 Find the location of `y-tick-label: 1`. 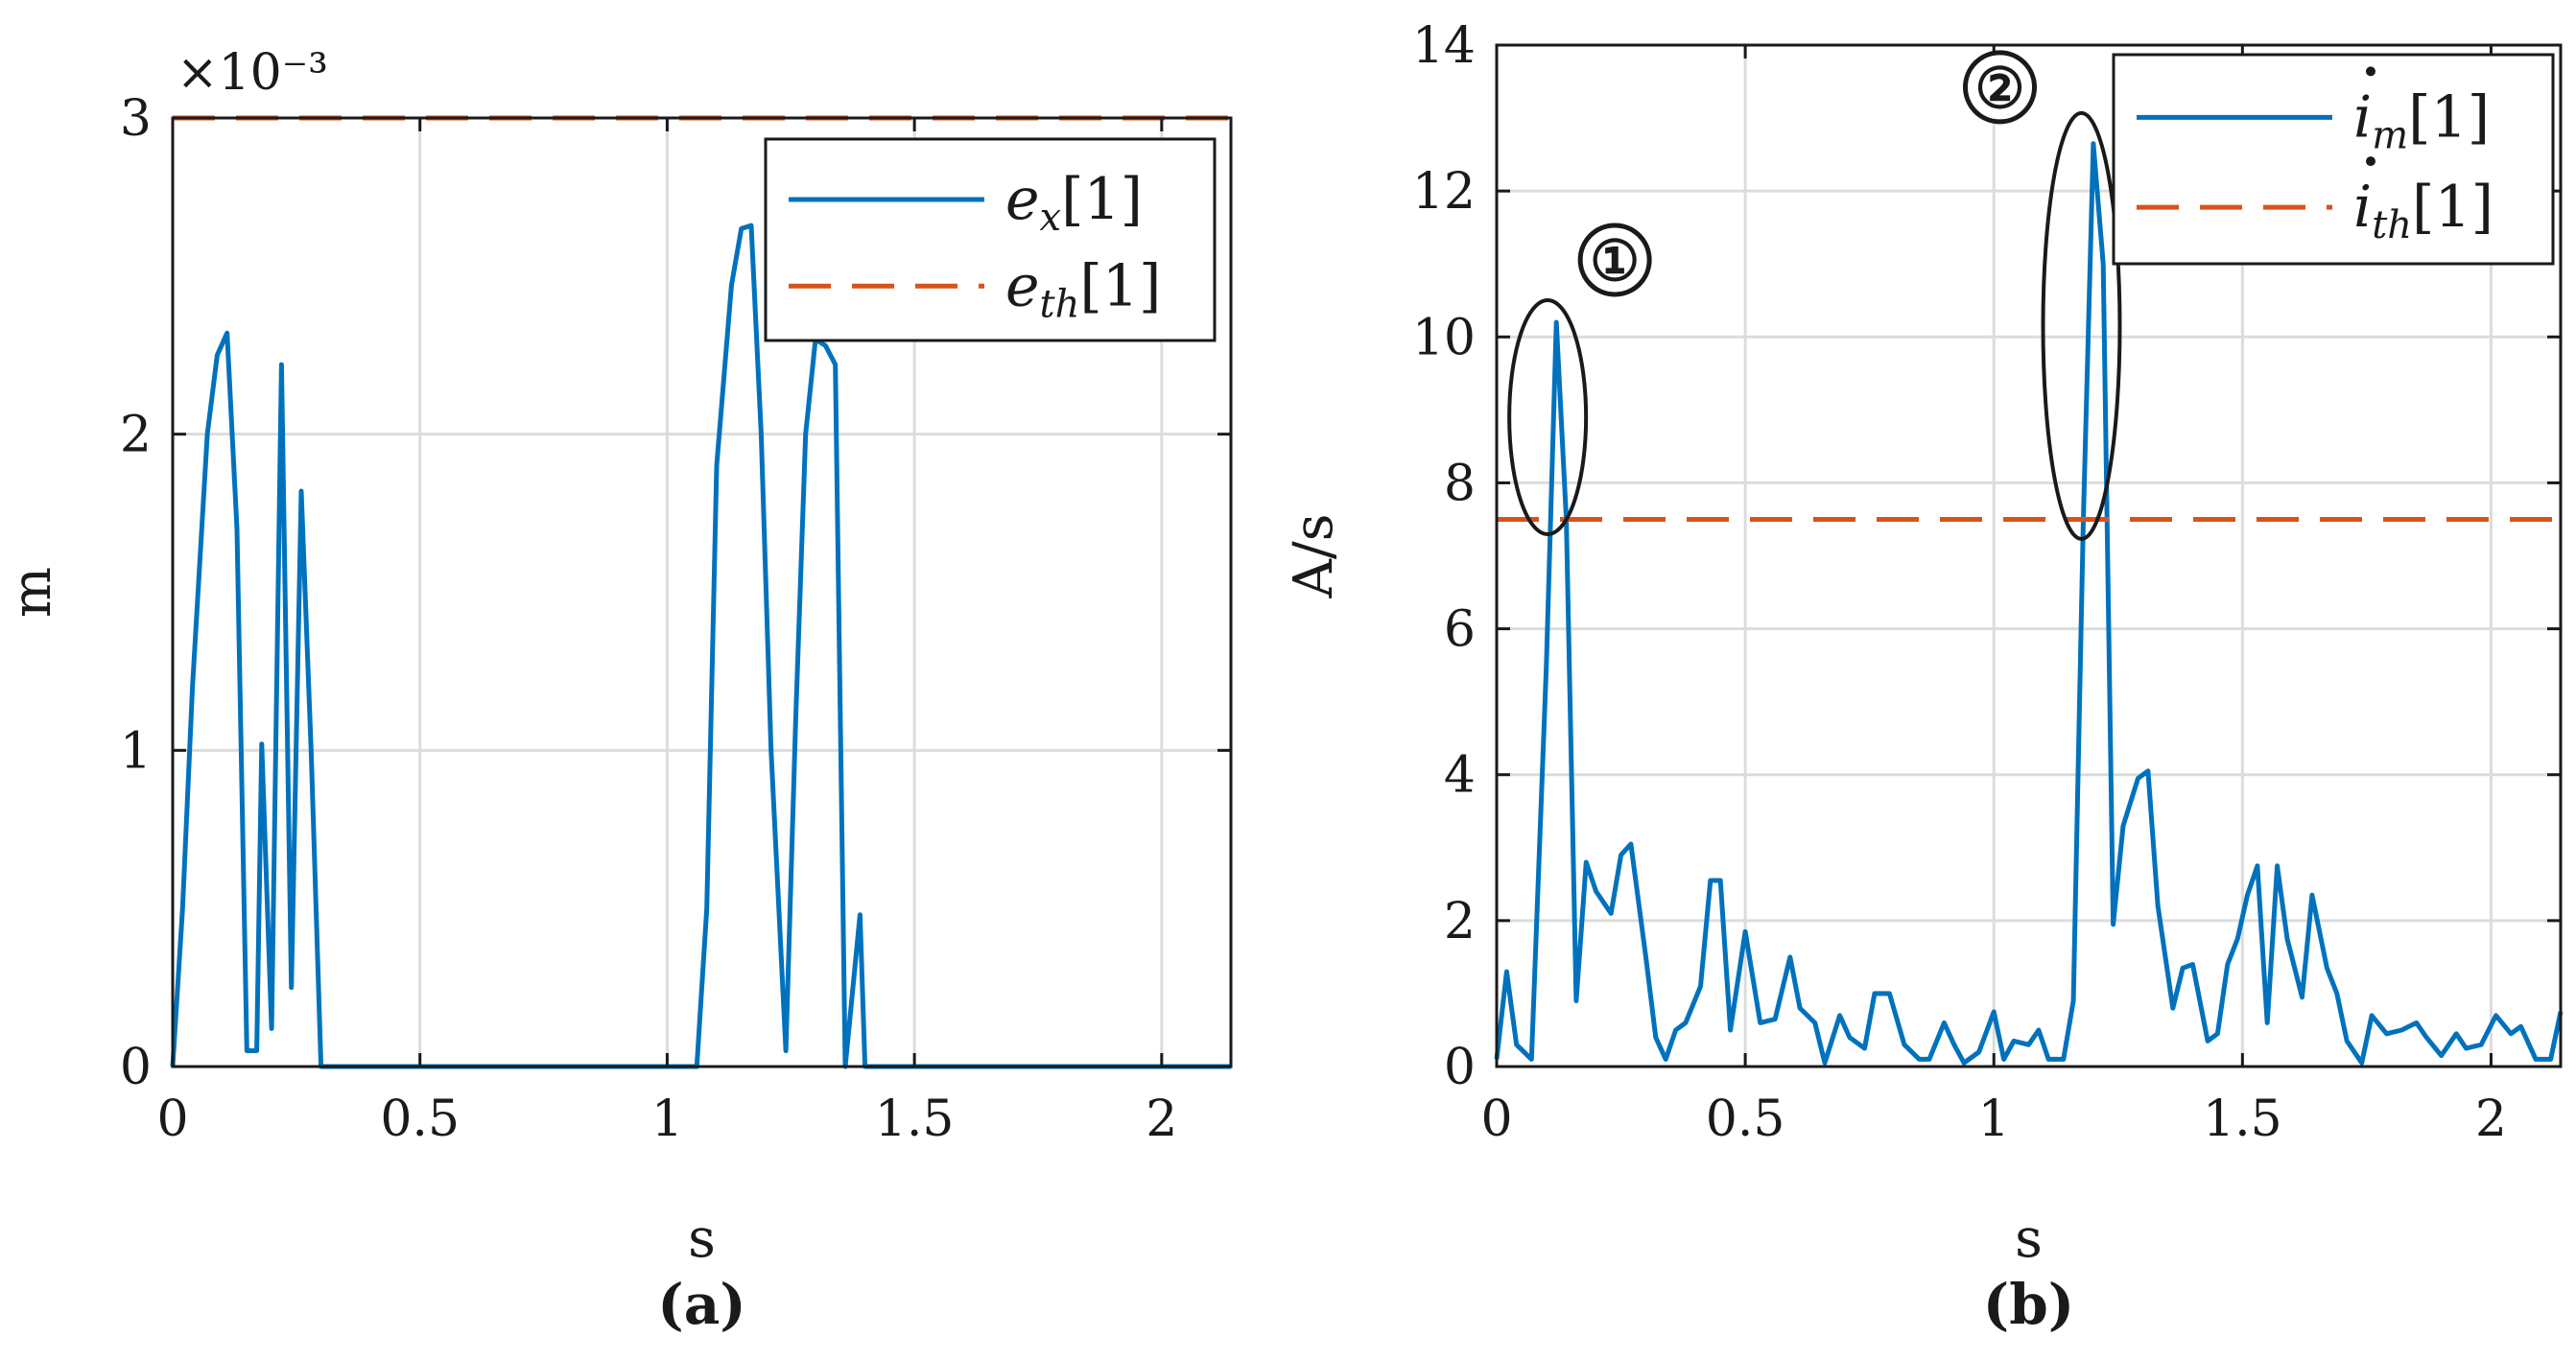

y-tick-label: 1 is located at coordinates (136, 751).